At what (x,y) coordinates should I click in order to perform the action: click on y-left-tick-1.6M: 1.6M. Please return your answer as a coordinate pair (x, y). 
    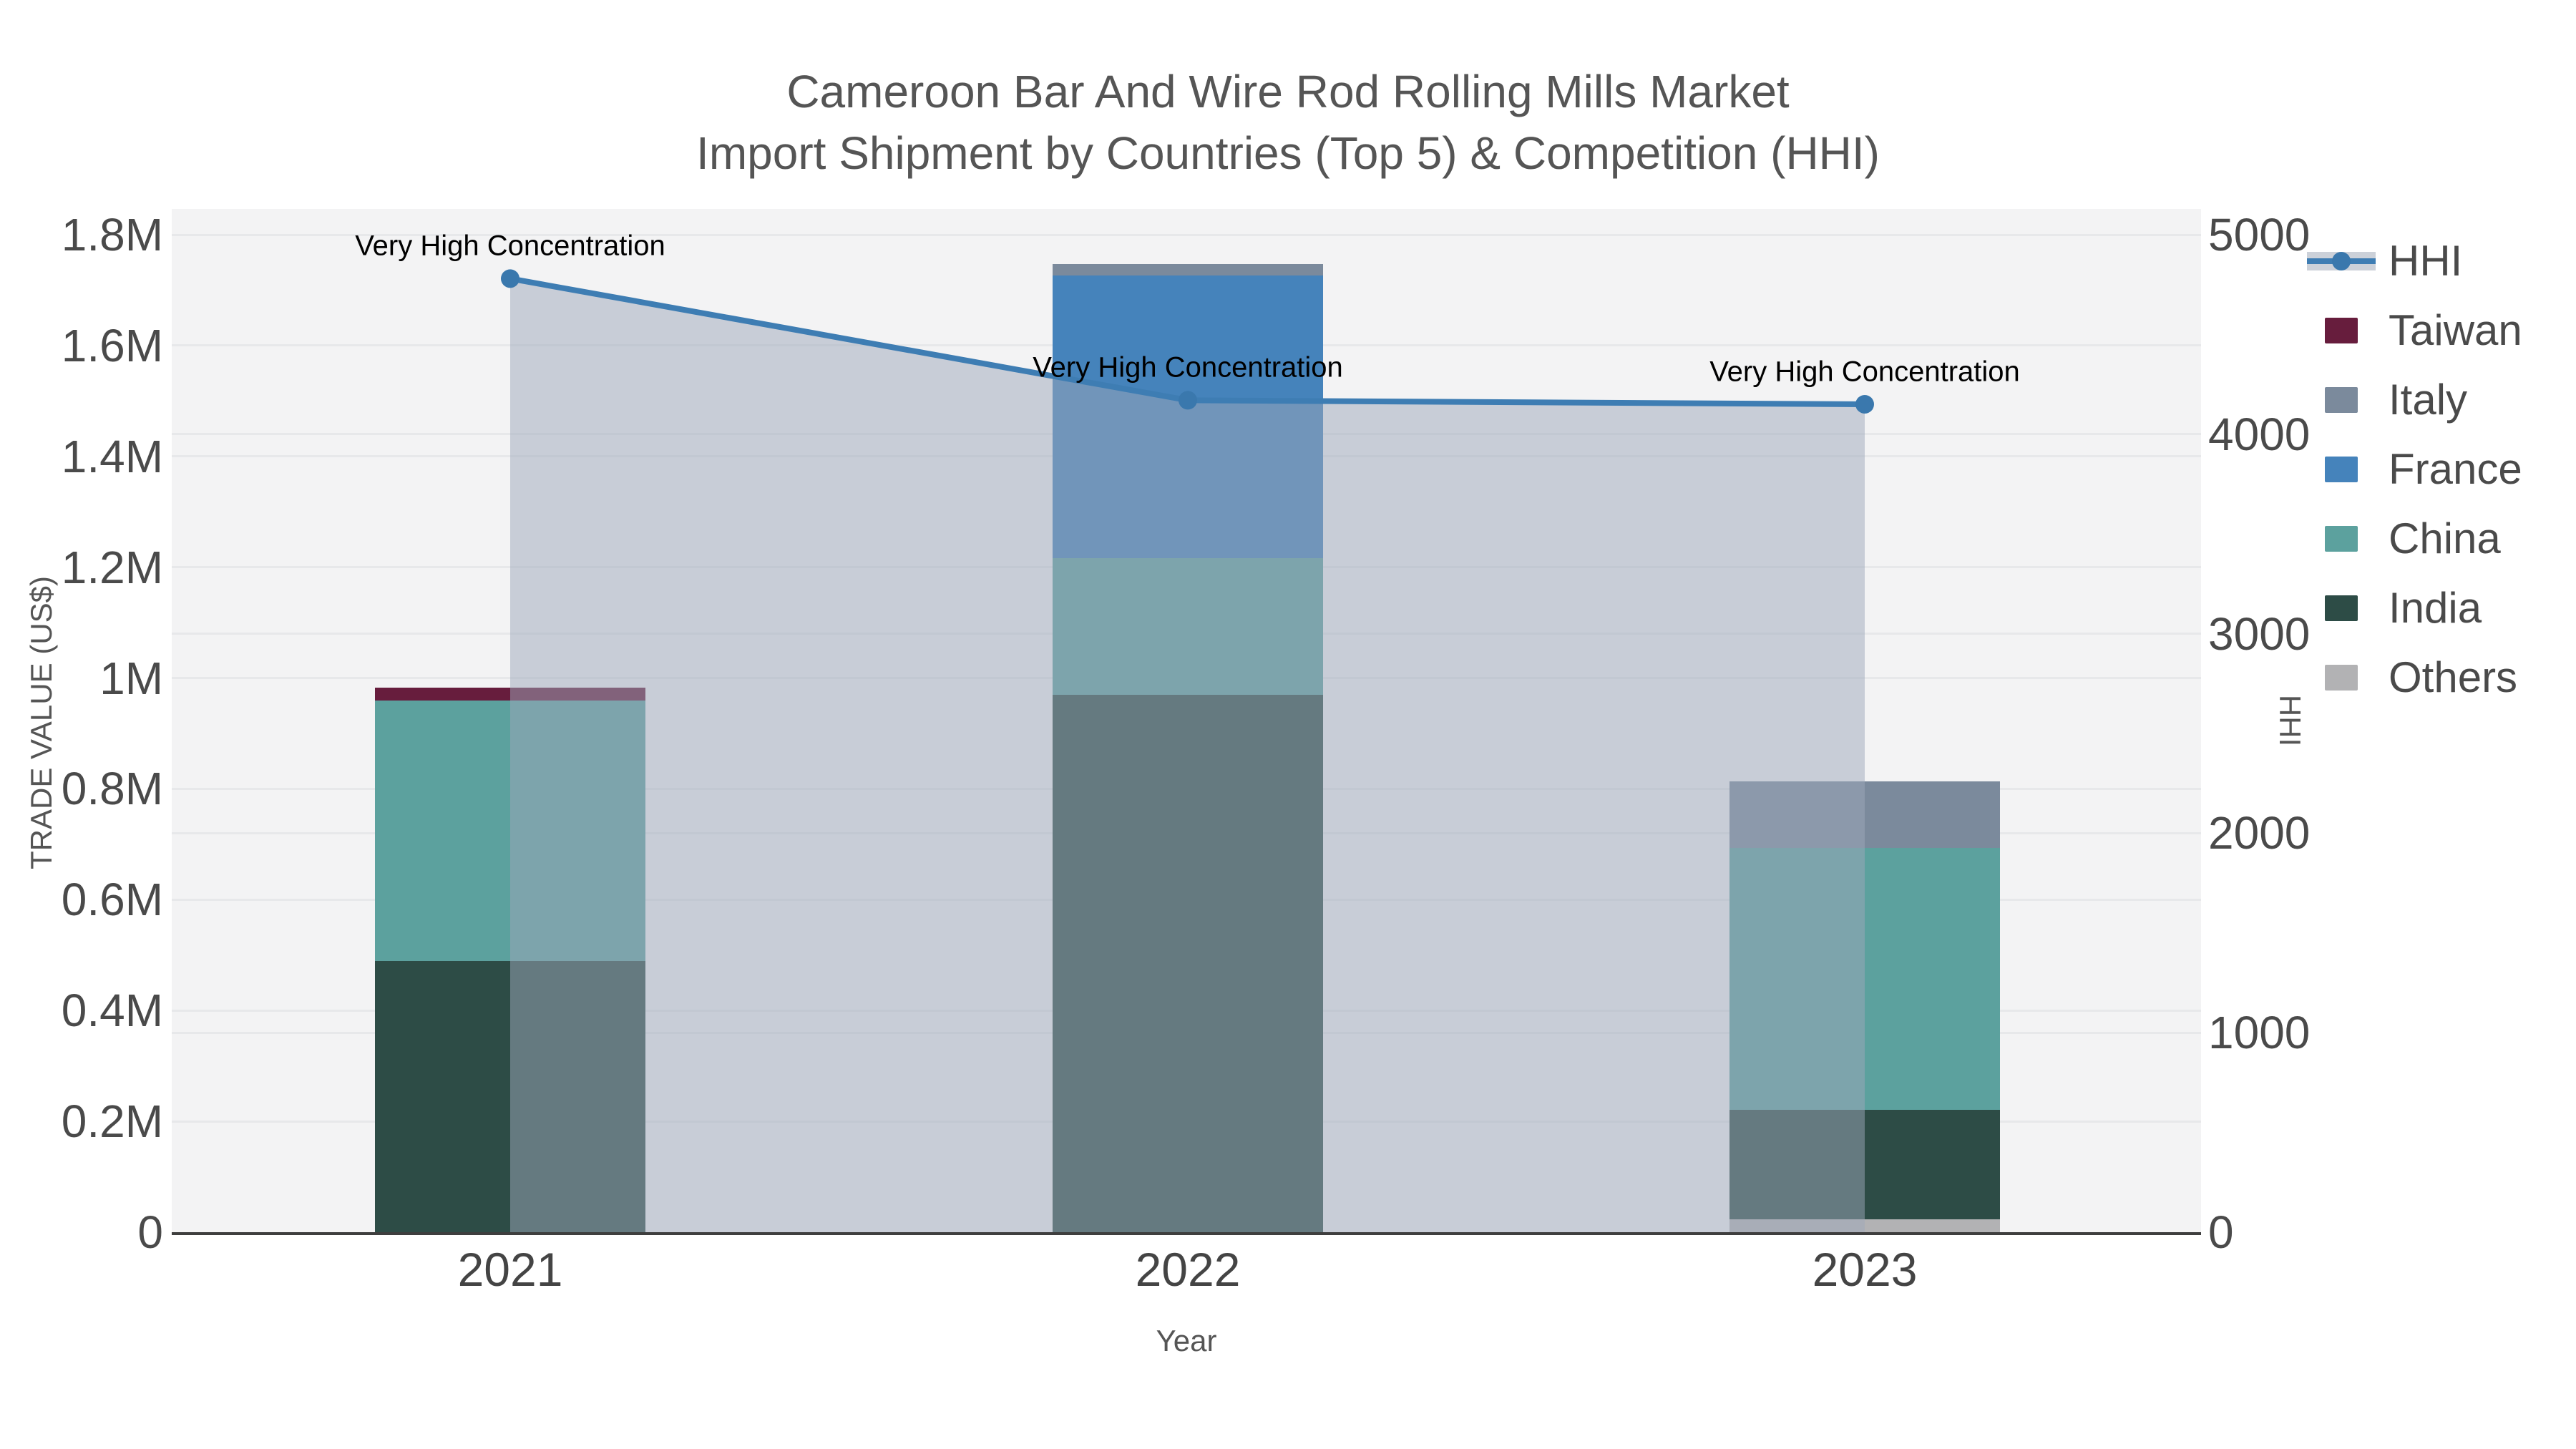
    Looking at the image, I should click on (112, 345).